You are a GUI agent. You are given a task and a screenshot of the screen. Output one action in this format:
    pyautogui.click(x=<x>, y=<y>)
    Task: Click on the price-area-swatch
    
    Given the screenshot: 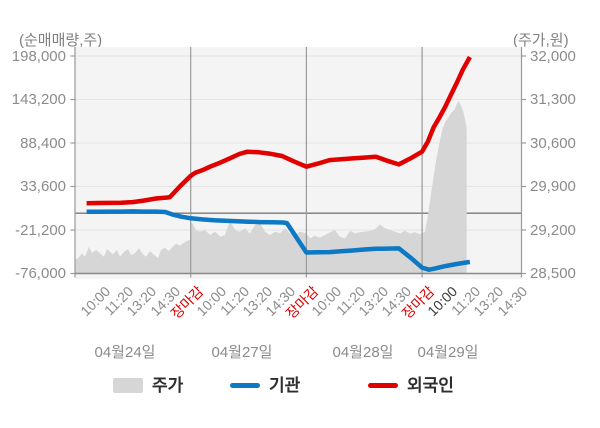 What is the action you would take?
    pyautogui.click(x=128, y=385)
    